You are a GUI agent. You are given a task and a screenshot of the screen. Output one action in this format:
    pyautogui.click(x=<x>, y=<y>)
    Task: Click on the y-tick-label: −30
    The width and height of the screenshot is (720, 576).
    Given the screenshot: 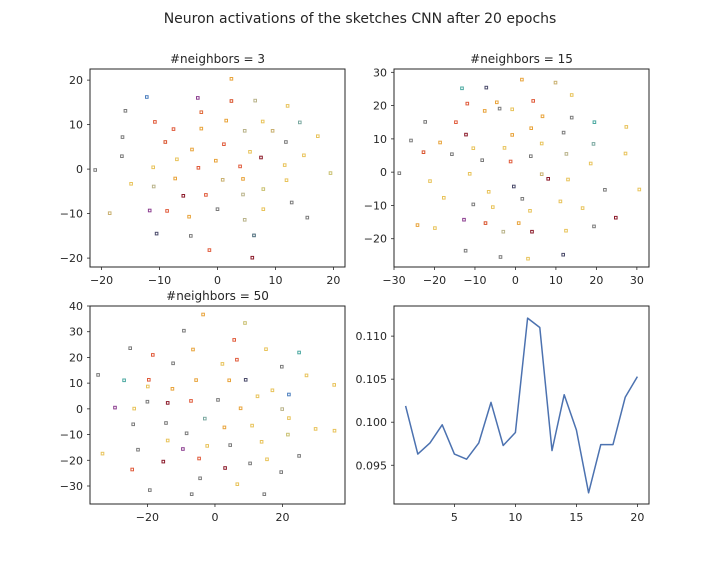 What is the action you would take?
    pyautogui.click(x=71, y=486)
    